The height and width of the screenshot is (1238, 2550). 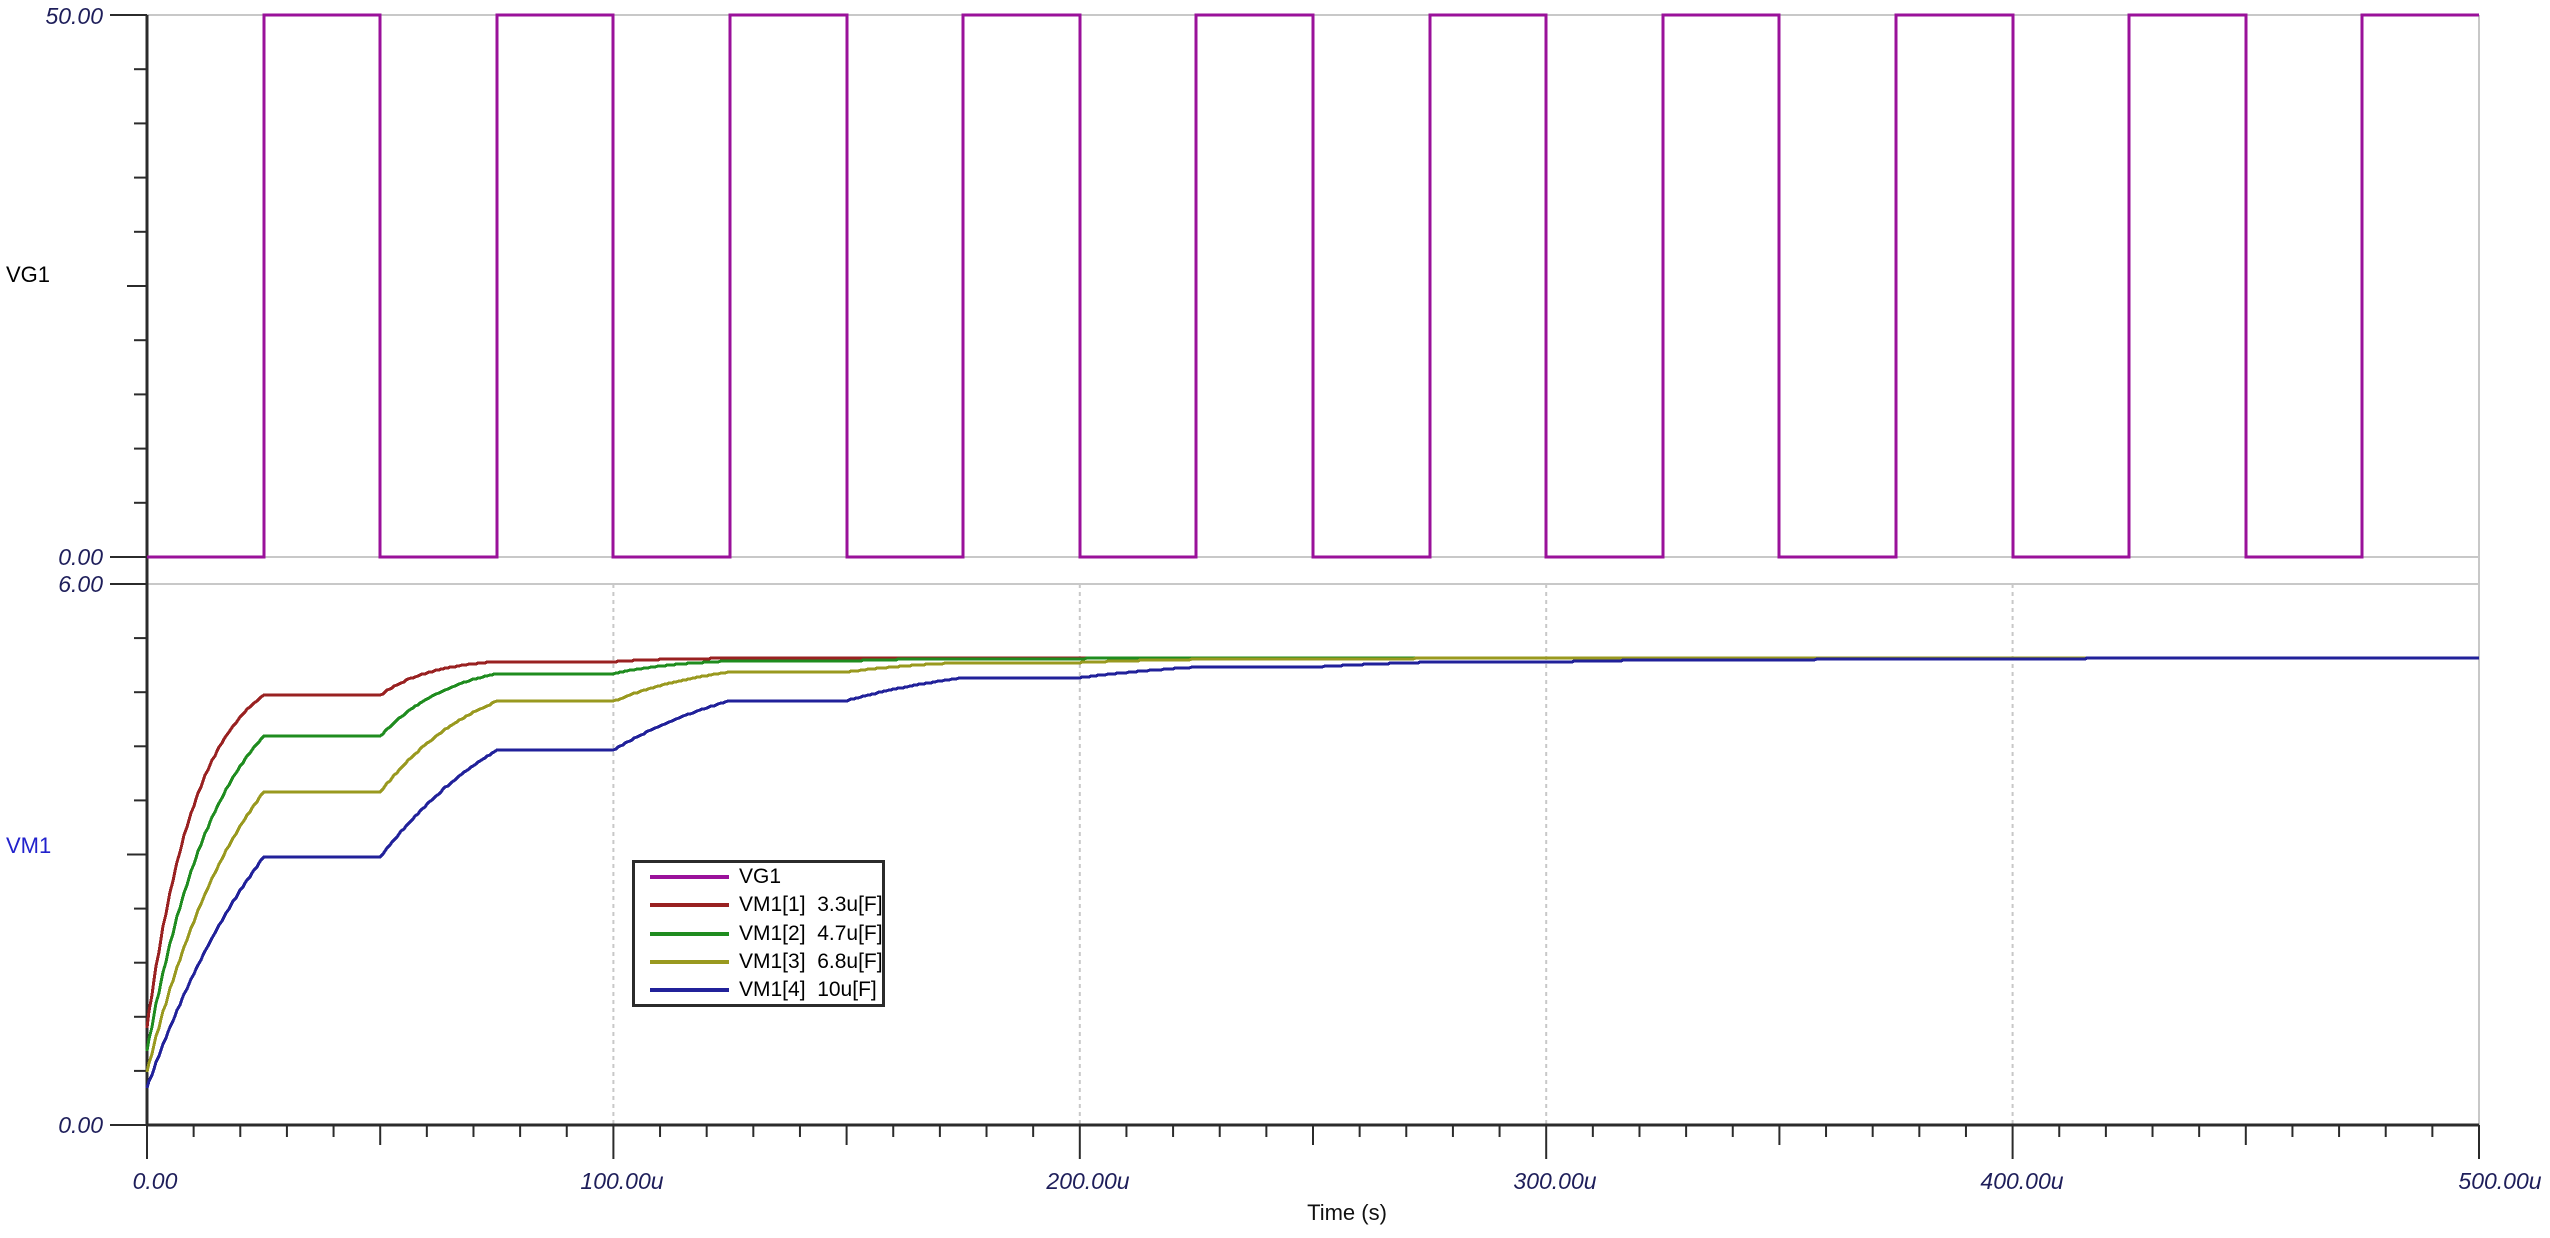 I want to click on legend-label-vm1-3: VM1[3] 6.8u[F], so click(x=811, y=961).